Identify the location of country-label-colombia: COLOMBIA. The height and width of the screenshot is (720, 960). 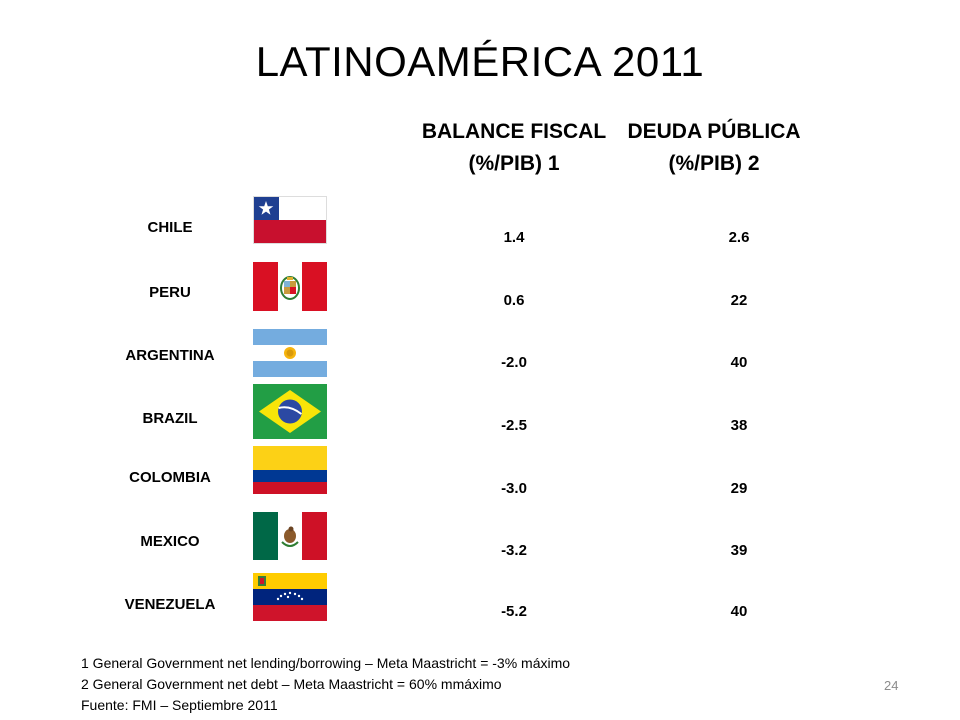
(170, 477).